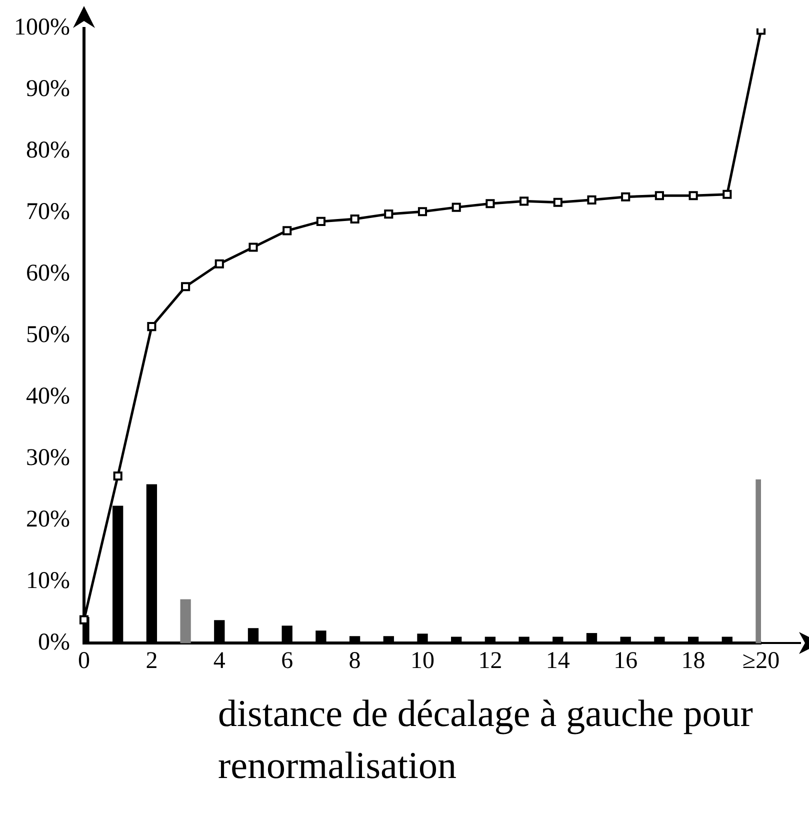 The height and width of the screenshot is (818, 809). Describe the element at coordinates (54, 642) in the screenshot. I see `y-tick-label: 0%` at that location.